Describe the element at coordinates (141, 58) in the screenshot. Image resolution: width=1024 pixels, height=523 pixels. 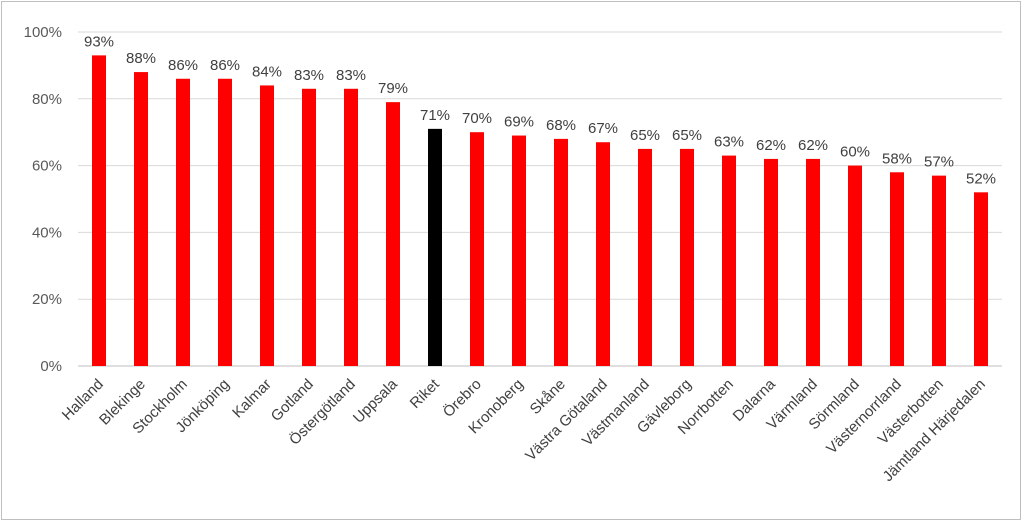
I see `data-label: 88%` at that location.